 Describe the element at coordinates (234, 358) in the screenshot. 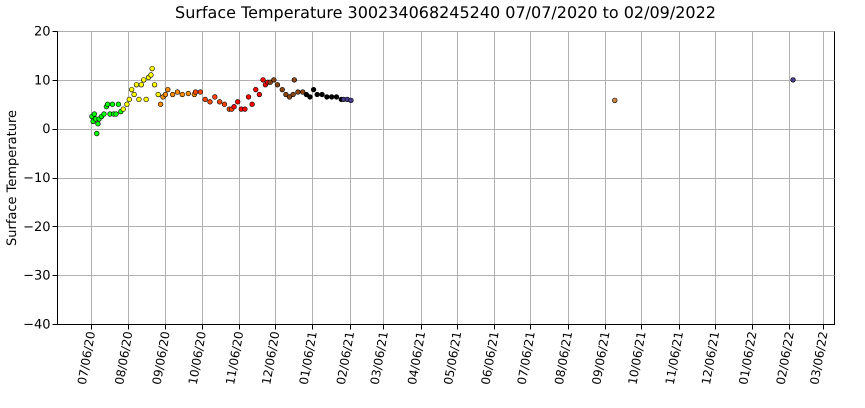

I see `x-tick-label: 11/06/20` at that location.